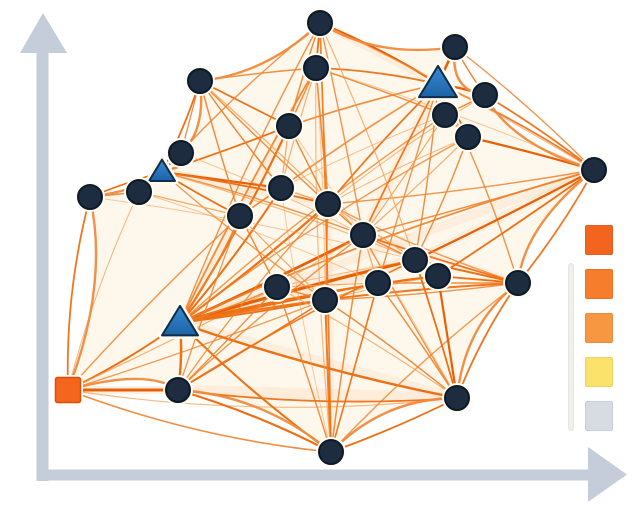 The width and height of the screenshot is (641, 509). What do you see at coordinates (312, 475) in the screenshot?
I see `x-axis-line` at bounding box center [312, 475].